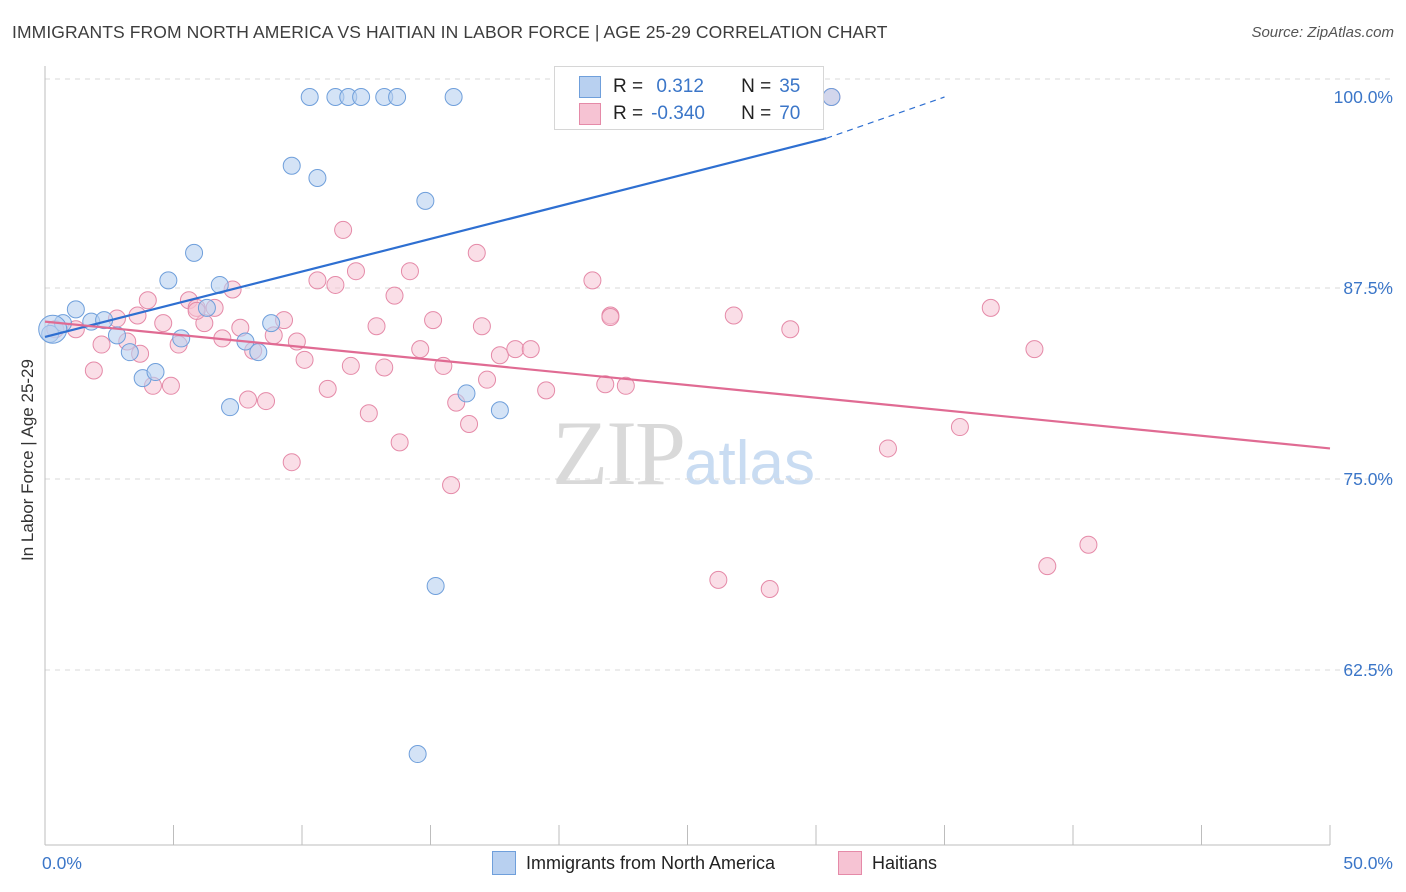  I want to click on legend-row-haitians: R = -0.340 N = 70, so click(689, 114).